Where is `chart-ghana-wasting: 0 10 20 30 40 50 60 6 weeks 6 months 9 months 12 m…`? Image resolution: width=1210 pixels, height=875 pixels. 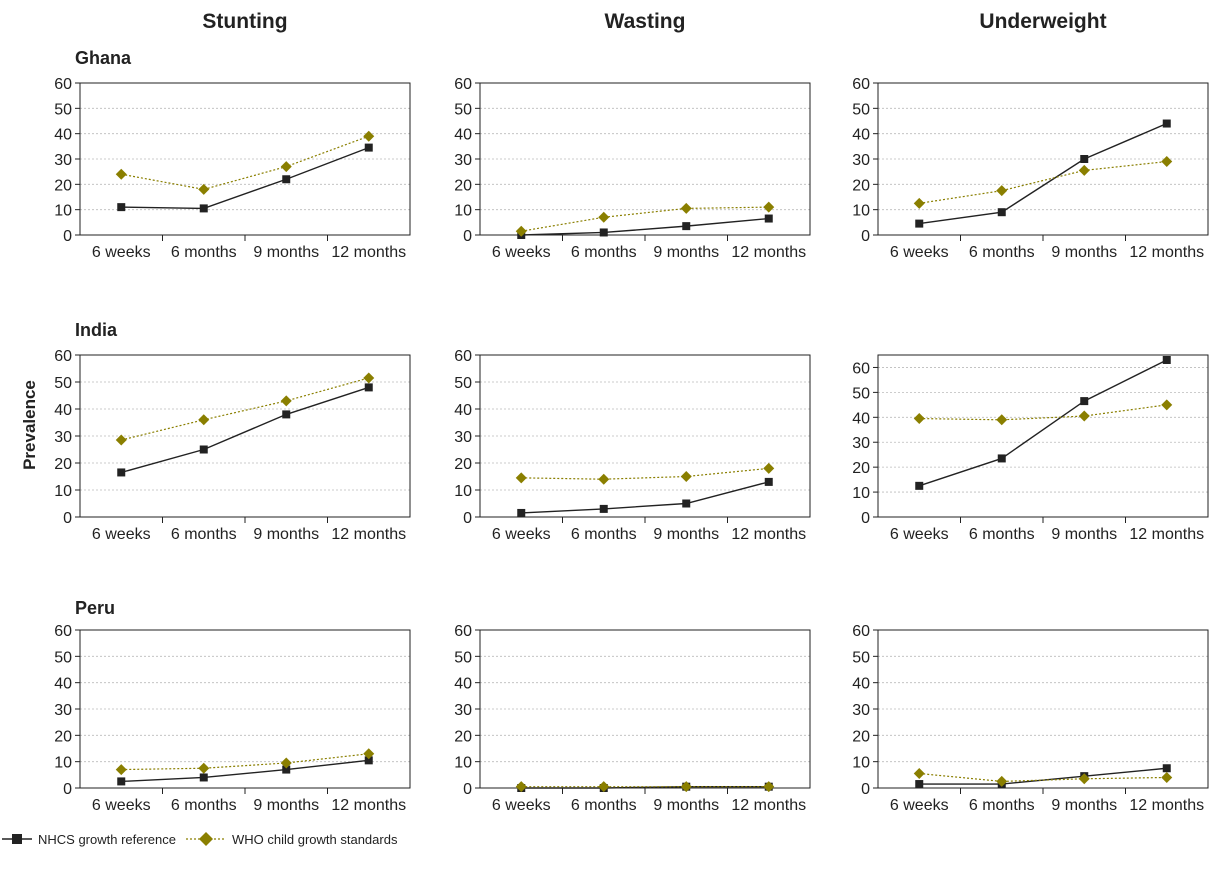
chart-ghana-wasting: 0 10 20 30 40 50 60 6 weeks 6 months 9 months 12 m… is located at coordinates (632, 168).